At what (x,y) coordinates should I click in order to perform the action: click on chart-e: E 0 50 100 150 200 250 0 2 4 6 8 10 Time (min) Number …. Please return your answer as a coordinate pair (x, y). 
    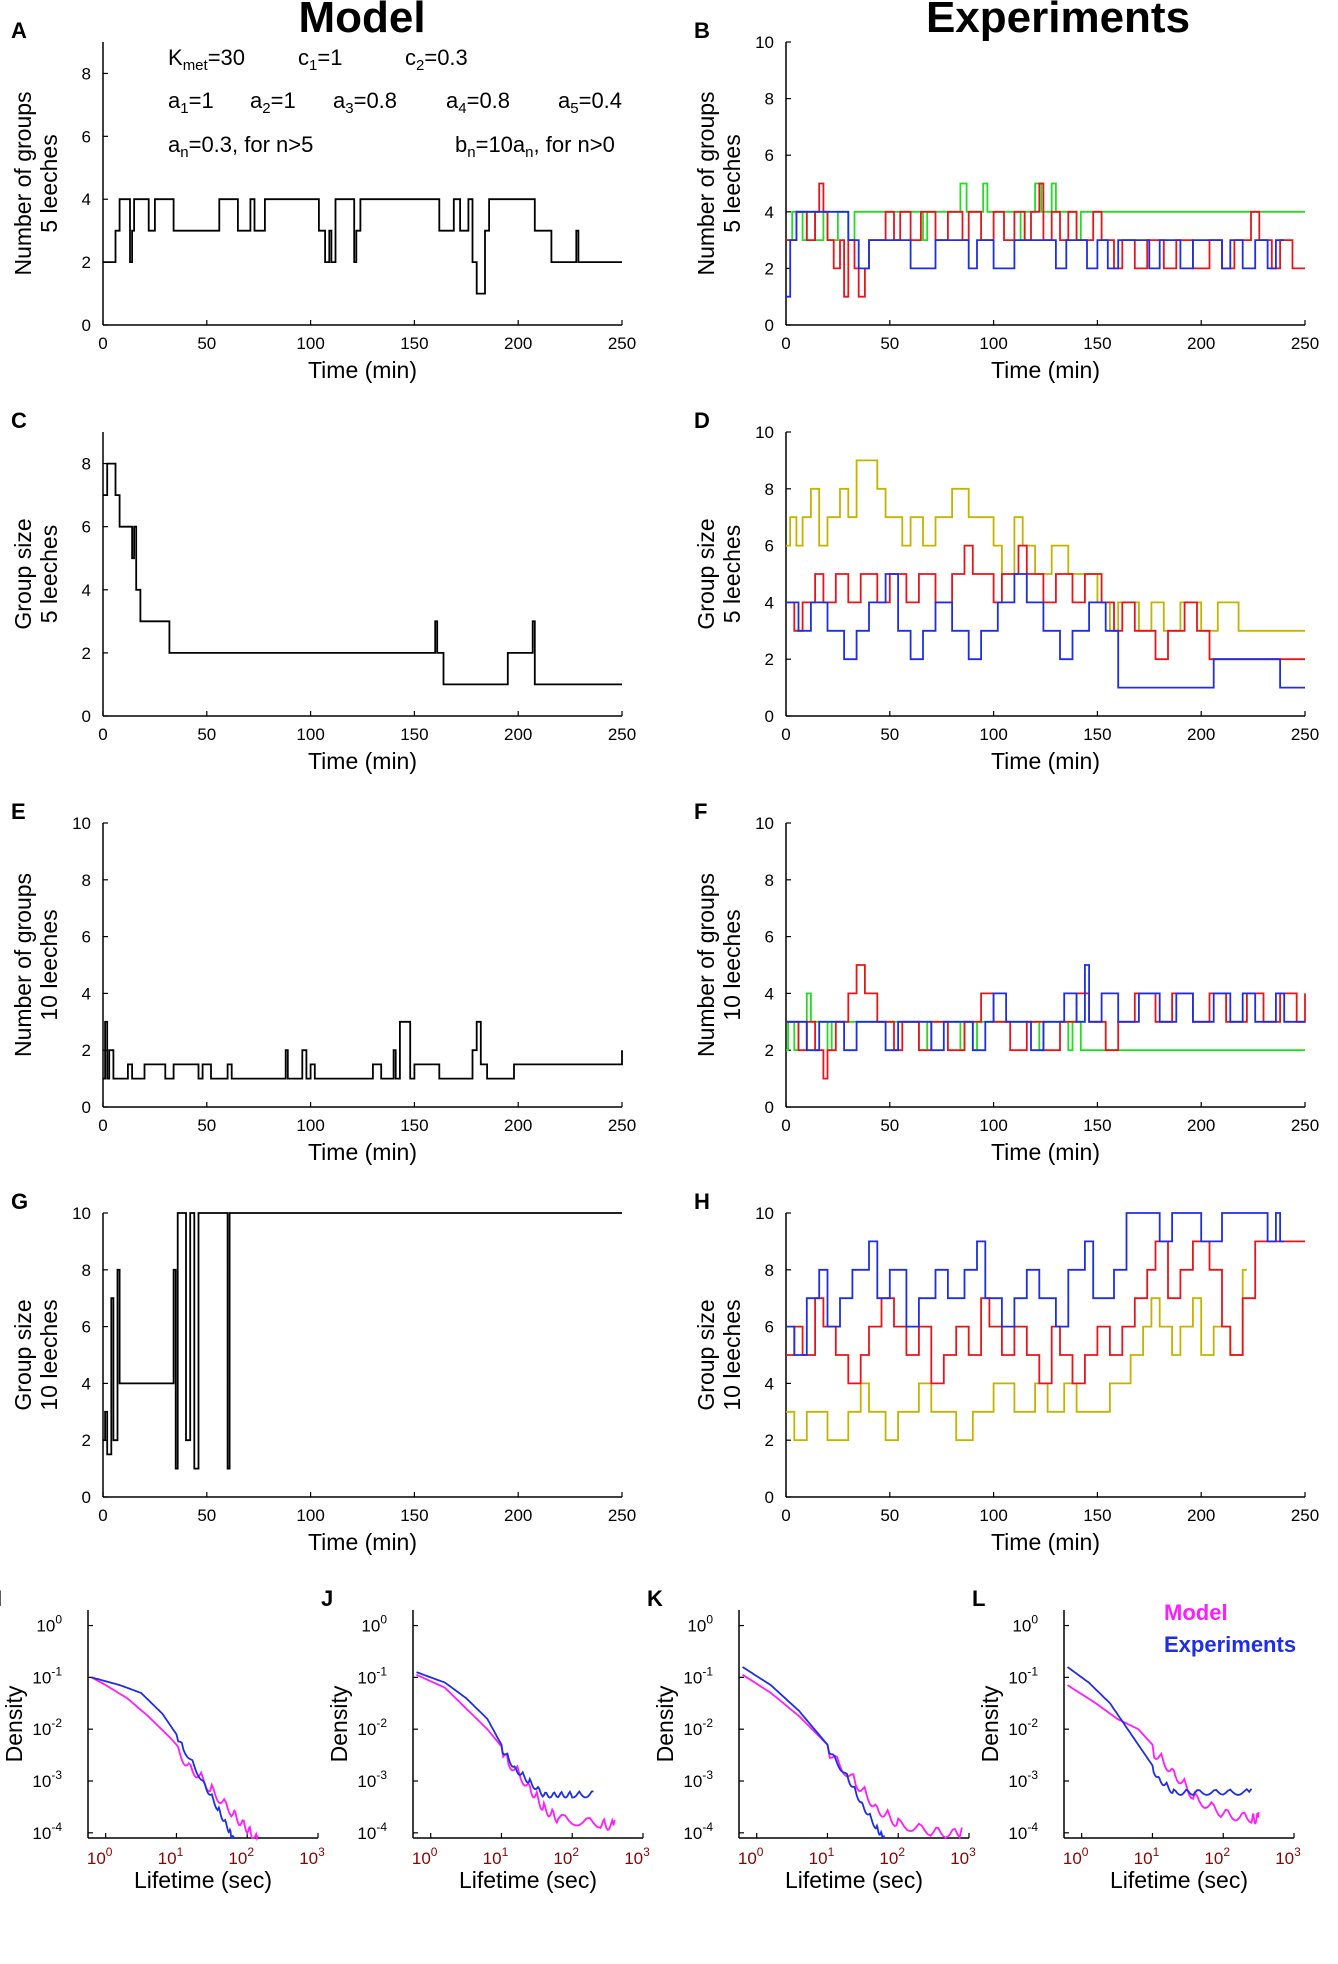
    Looking at the image, I should click on (323, 982).